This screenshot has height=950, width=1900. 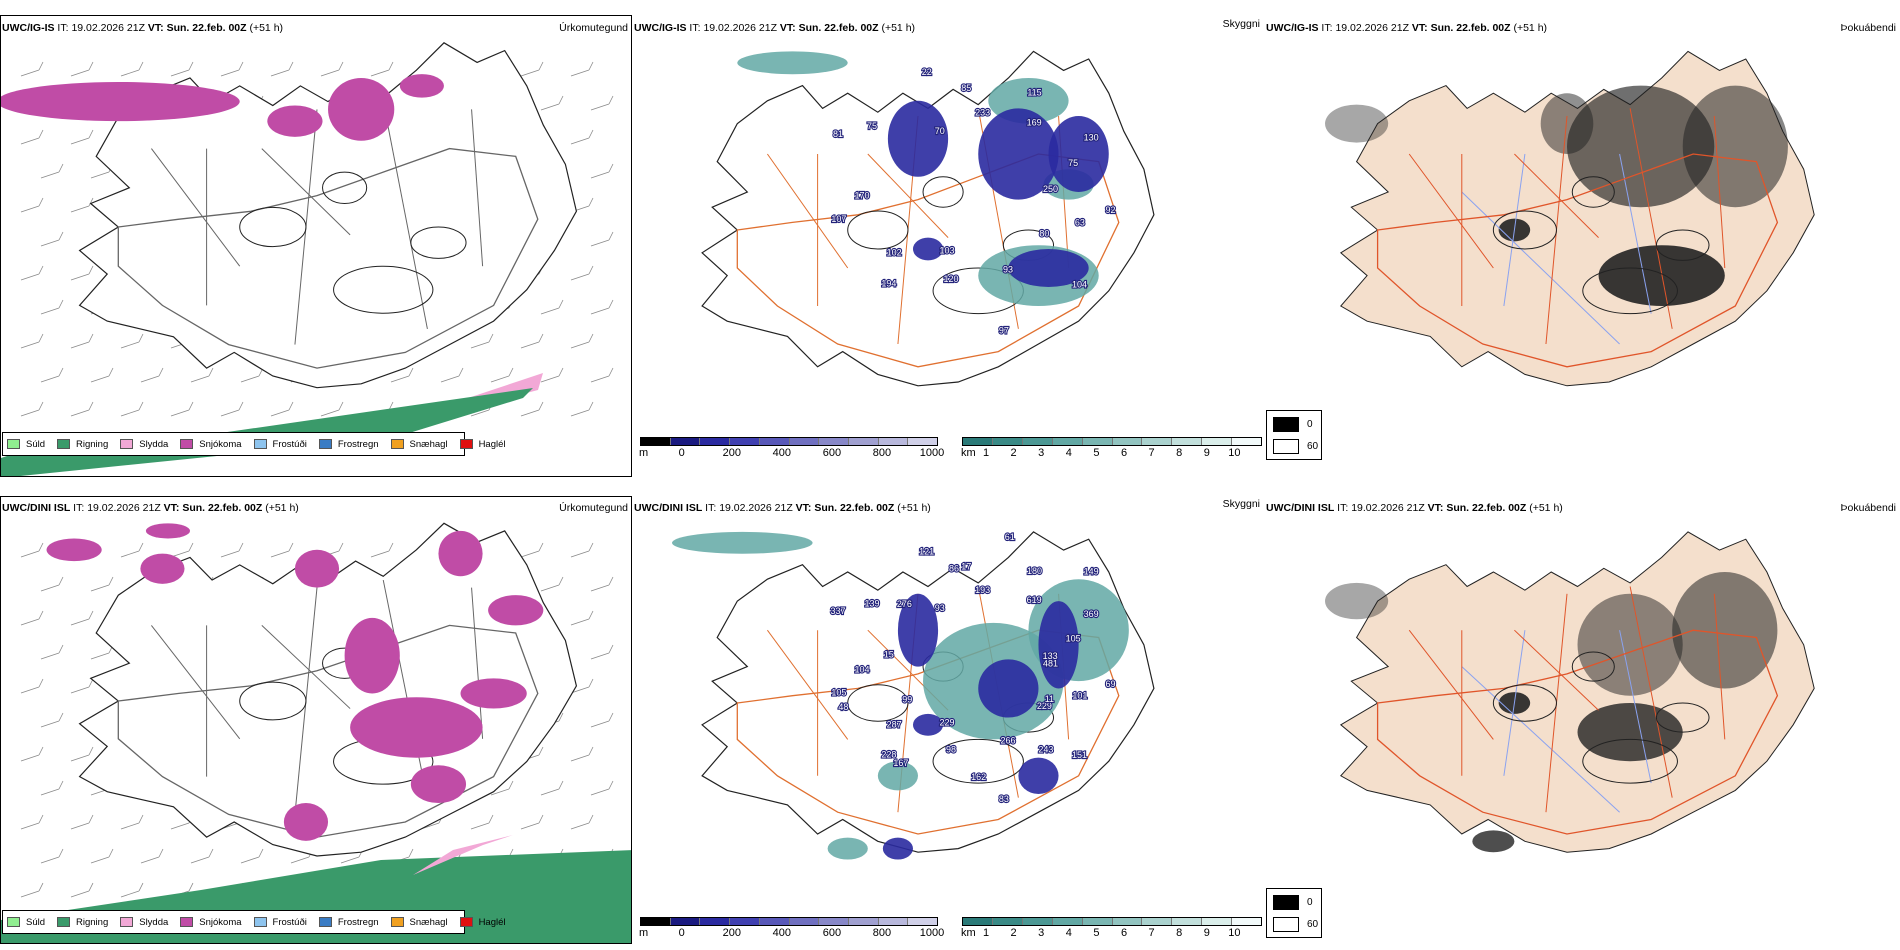 I want to click on cloud-legend-row1: 0 60, so click(x=1294, y=435).